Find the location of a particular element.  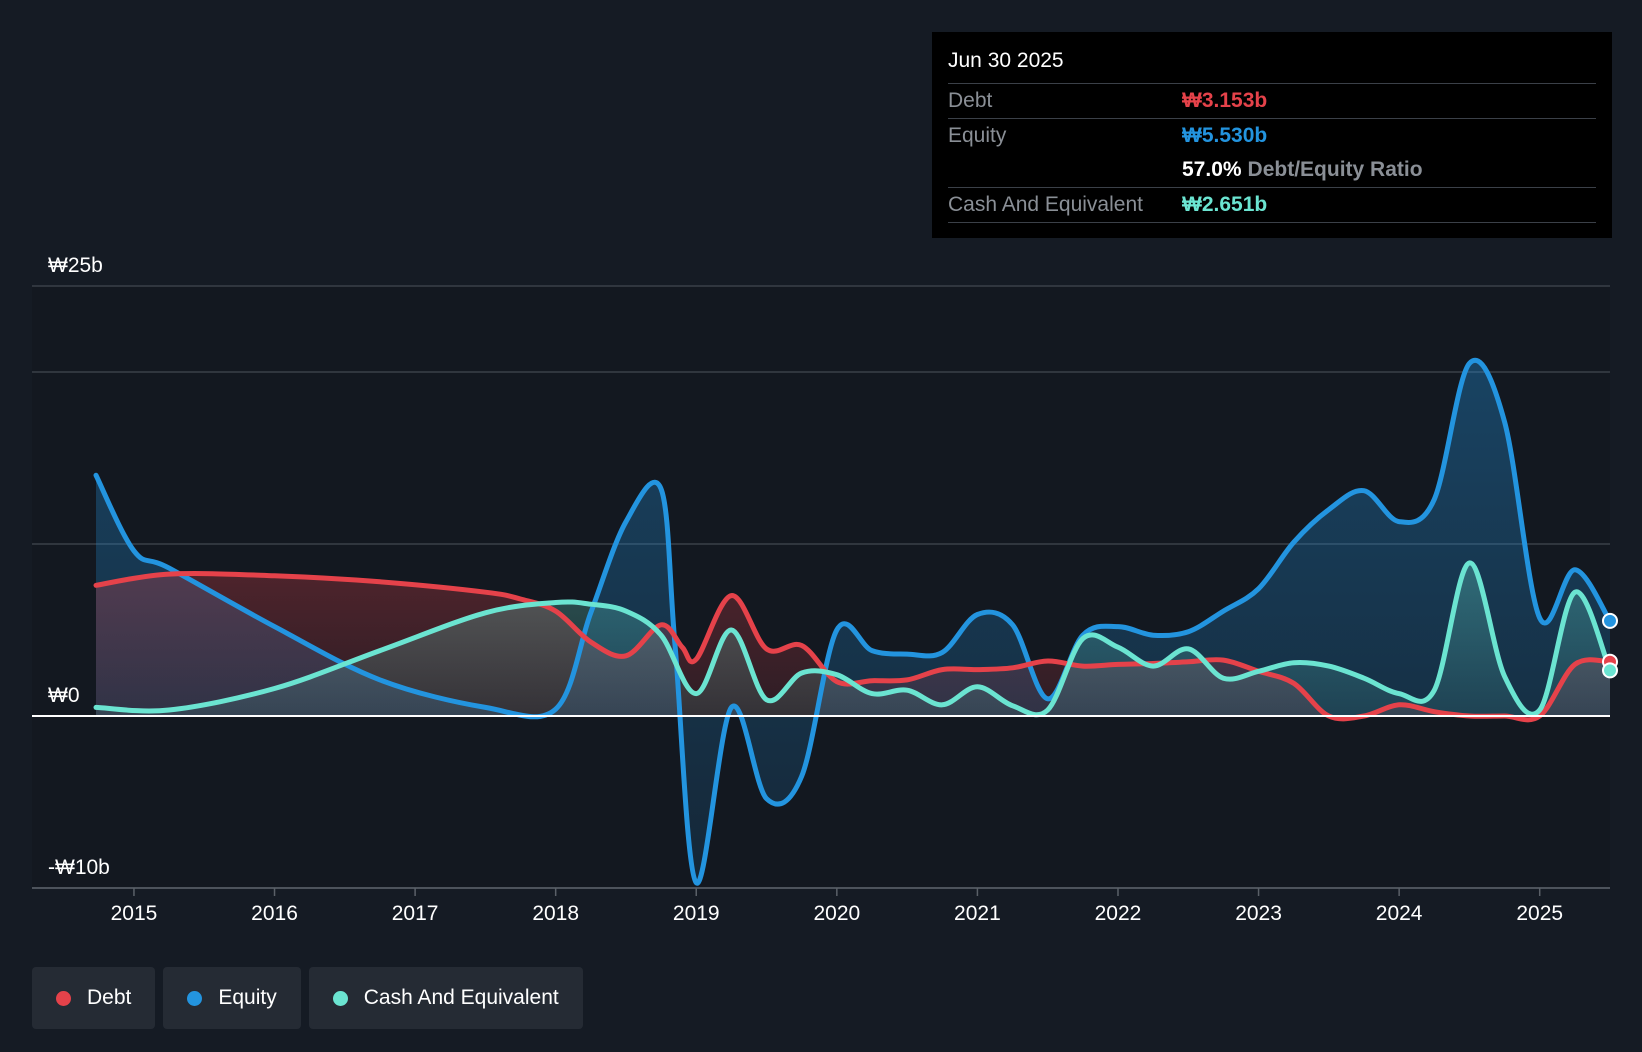

legend-item-cash: Cash And Equivalent is located at coordinates (445, 998).